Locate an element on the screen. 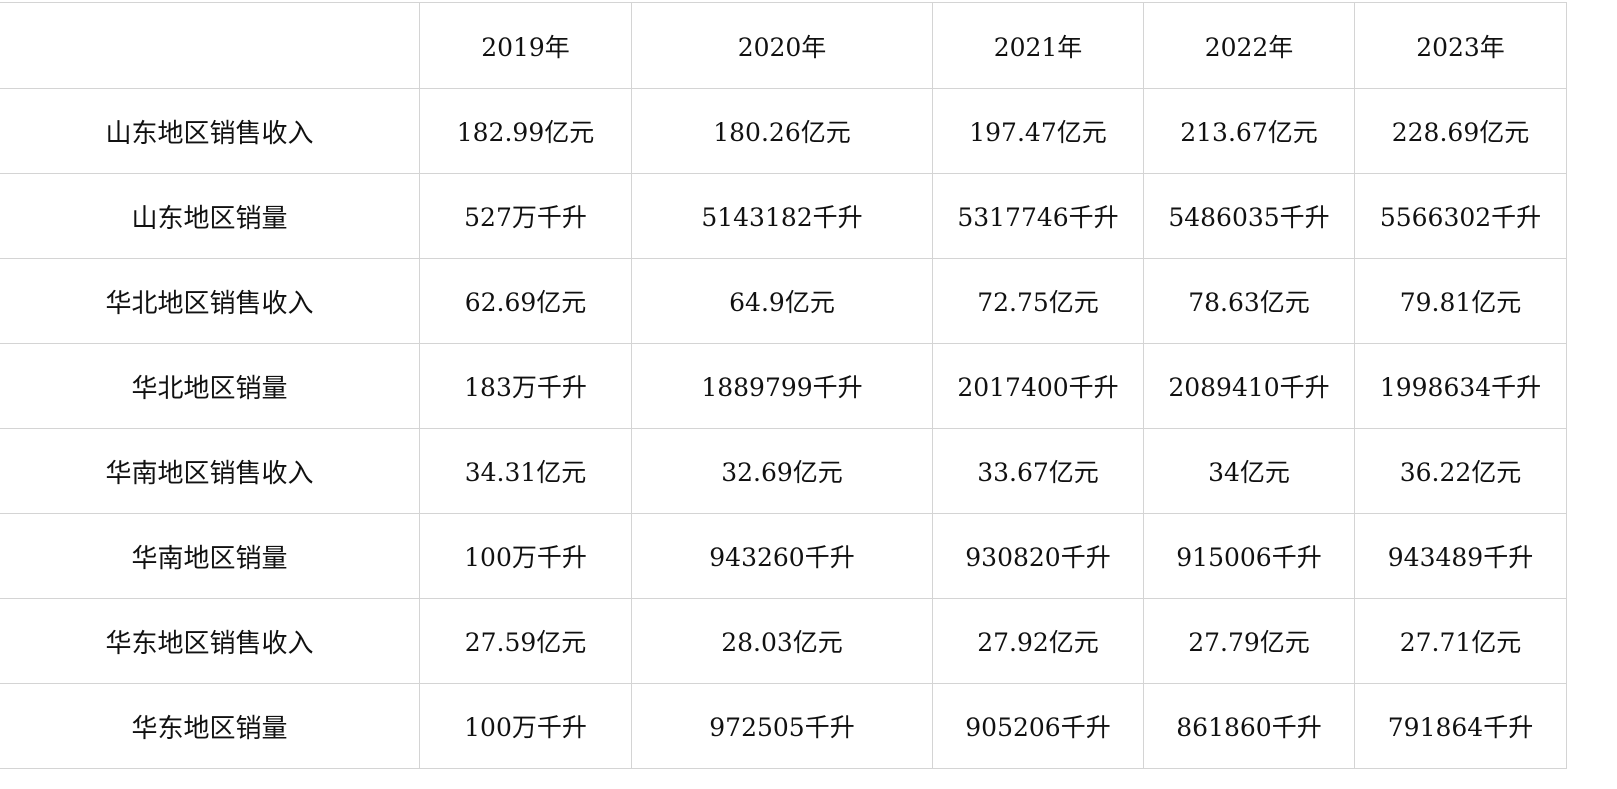  table-cell: 213.67亿元 is located at coordinates (1249, 131).